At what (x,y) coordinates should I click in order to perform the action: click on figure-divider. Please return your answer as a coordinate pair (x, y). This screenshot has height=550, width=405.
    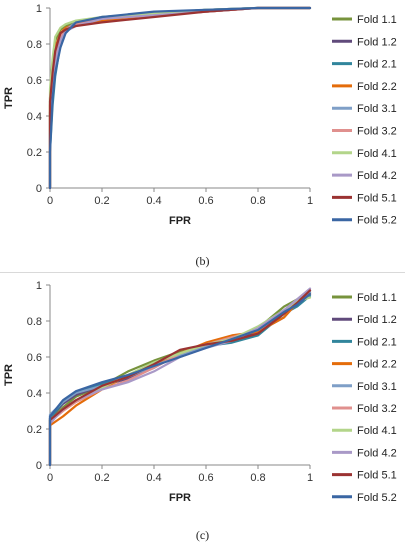
    Looking at the image, I should click on (202, 272).